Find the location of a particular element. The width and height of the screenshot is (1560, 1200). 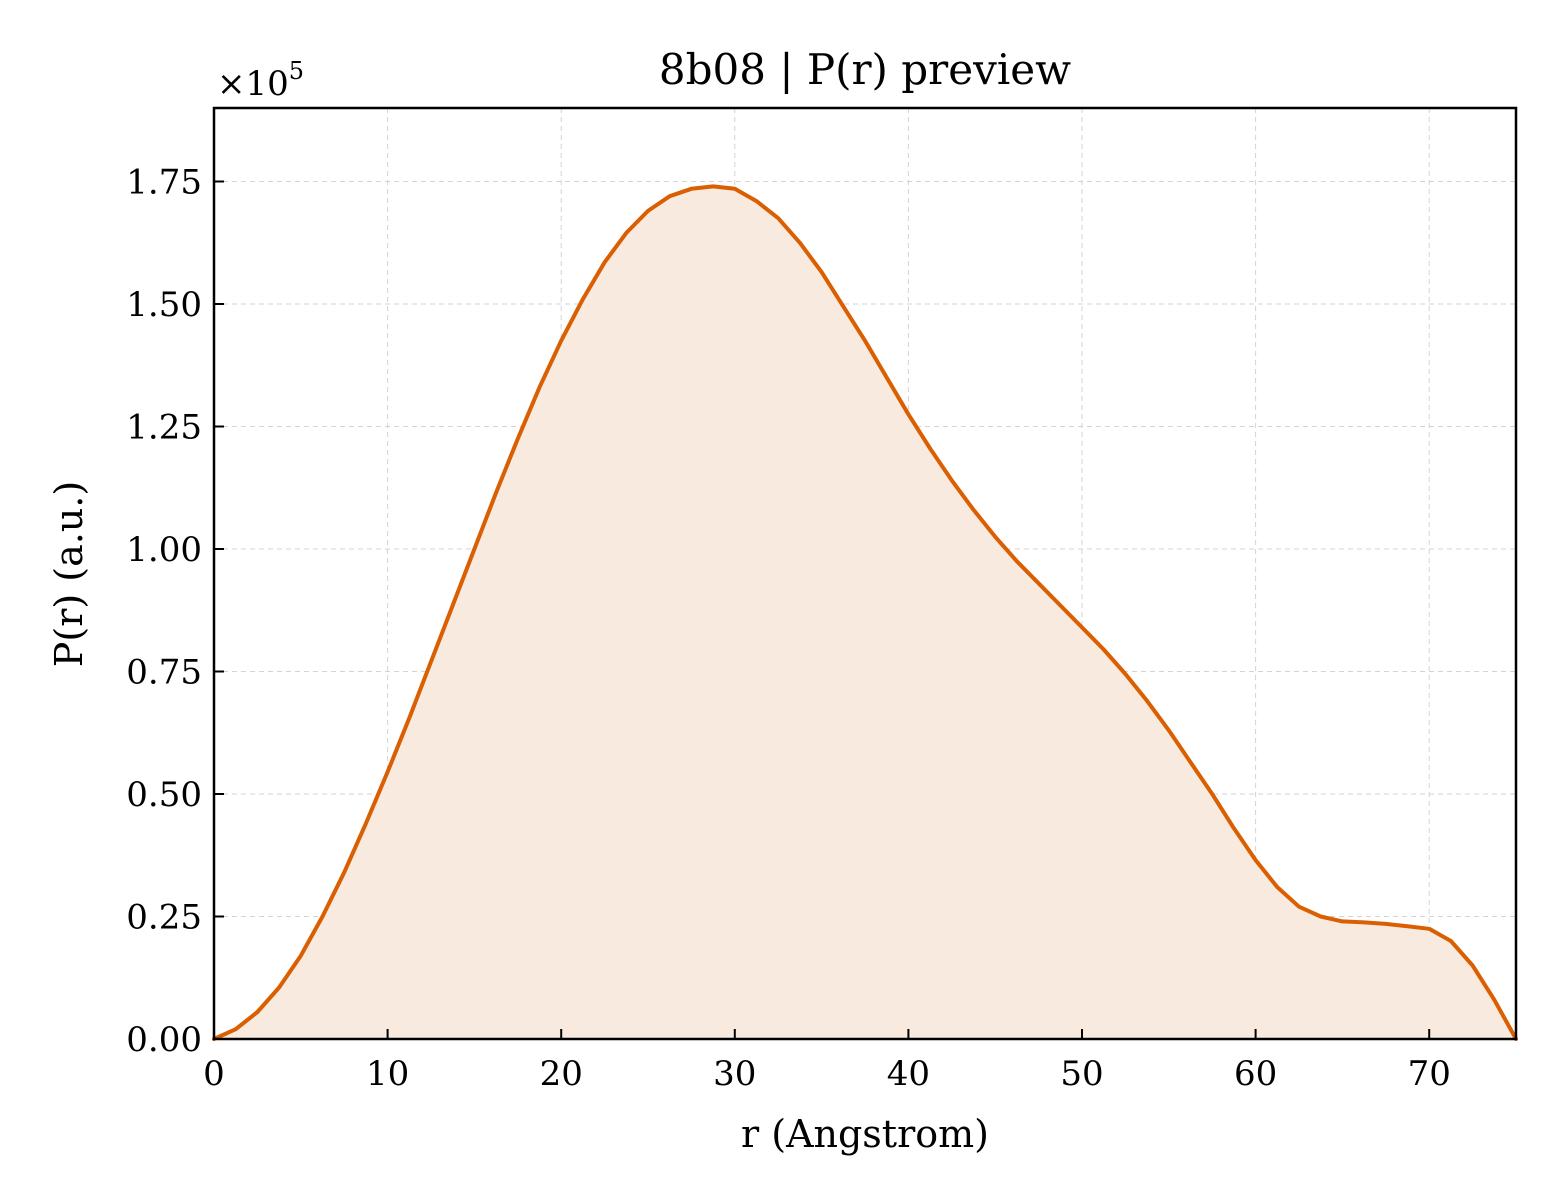

y-tick-label: 1.25 is located at coordinates (164, 428).